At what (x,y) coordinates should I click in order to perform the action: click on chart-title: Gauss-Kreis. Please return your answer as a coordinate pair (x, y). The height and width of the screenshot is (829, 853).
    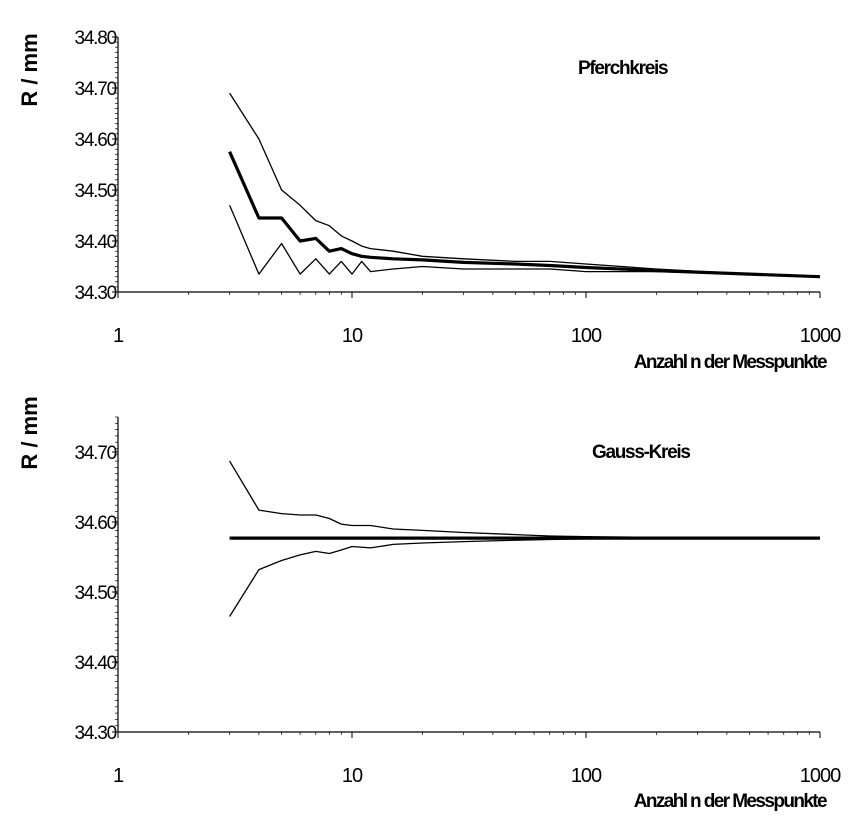
    Looking at the image, I should click on (641, 452).